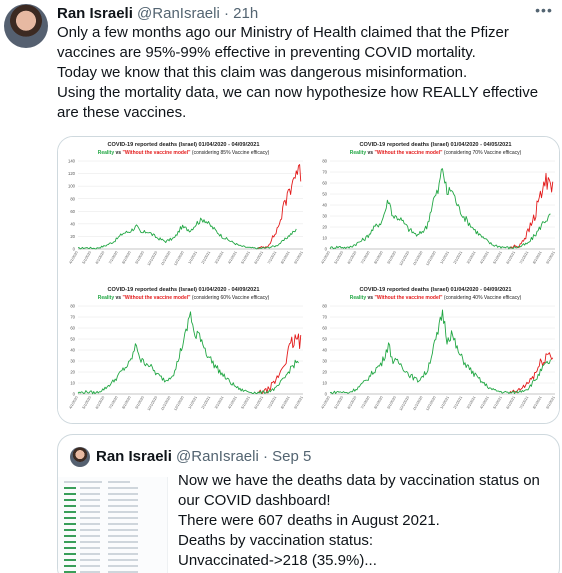 The image size is (562, 573). What do you see at coordinates (178, 13) in the screenshot?
I see `author-handle: @RanIsraeli` at bounding box center [178, 13].